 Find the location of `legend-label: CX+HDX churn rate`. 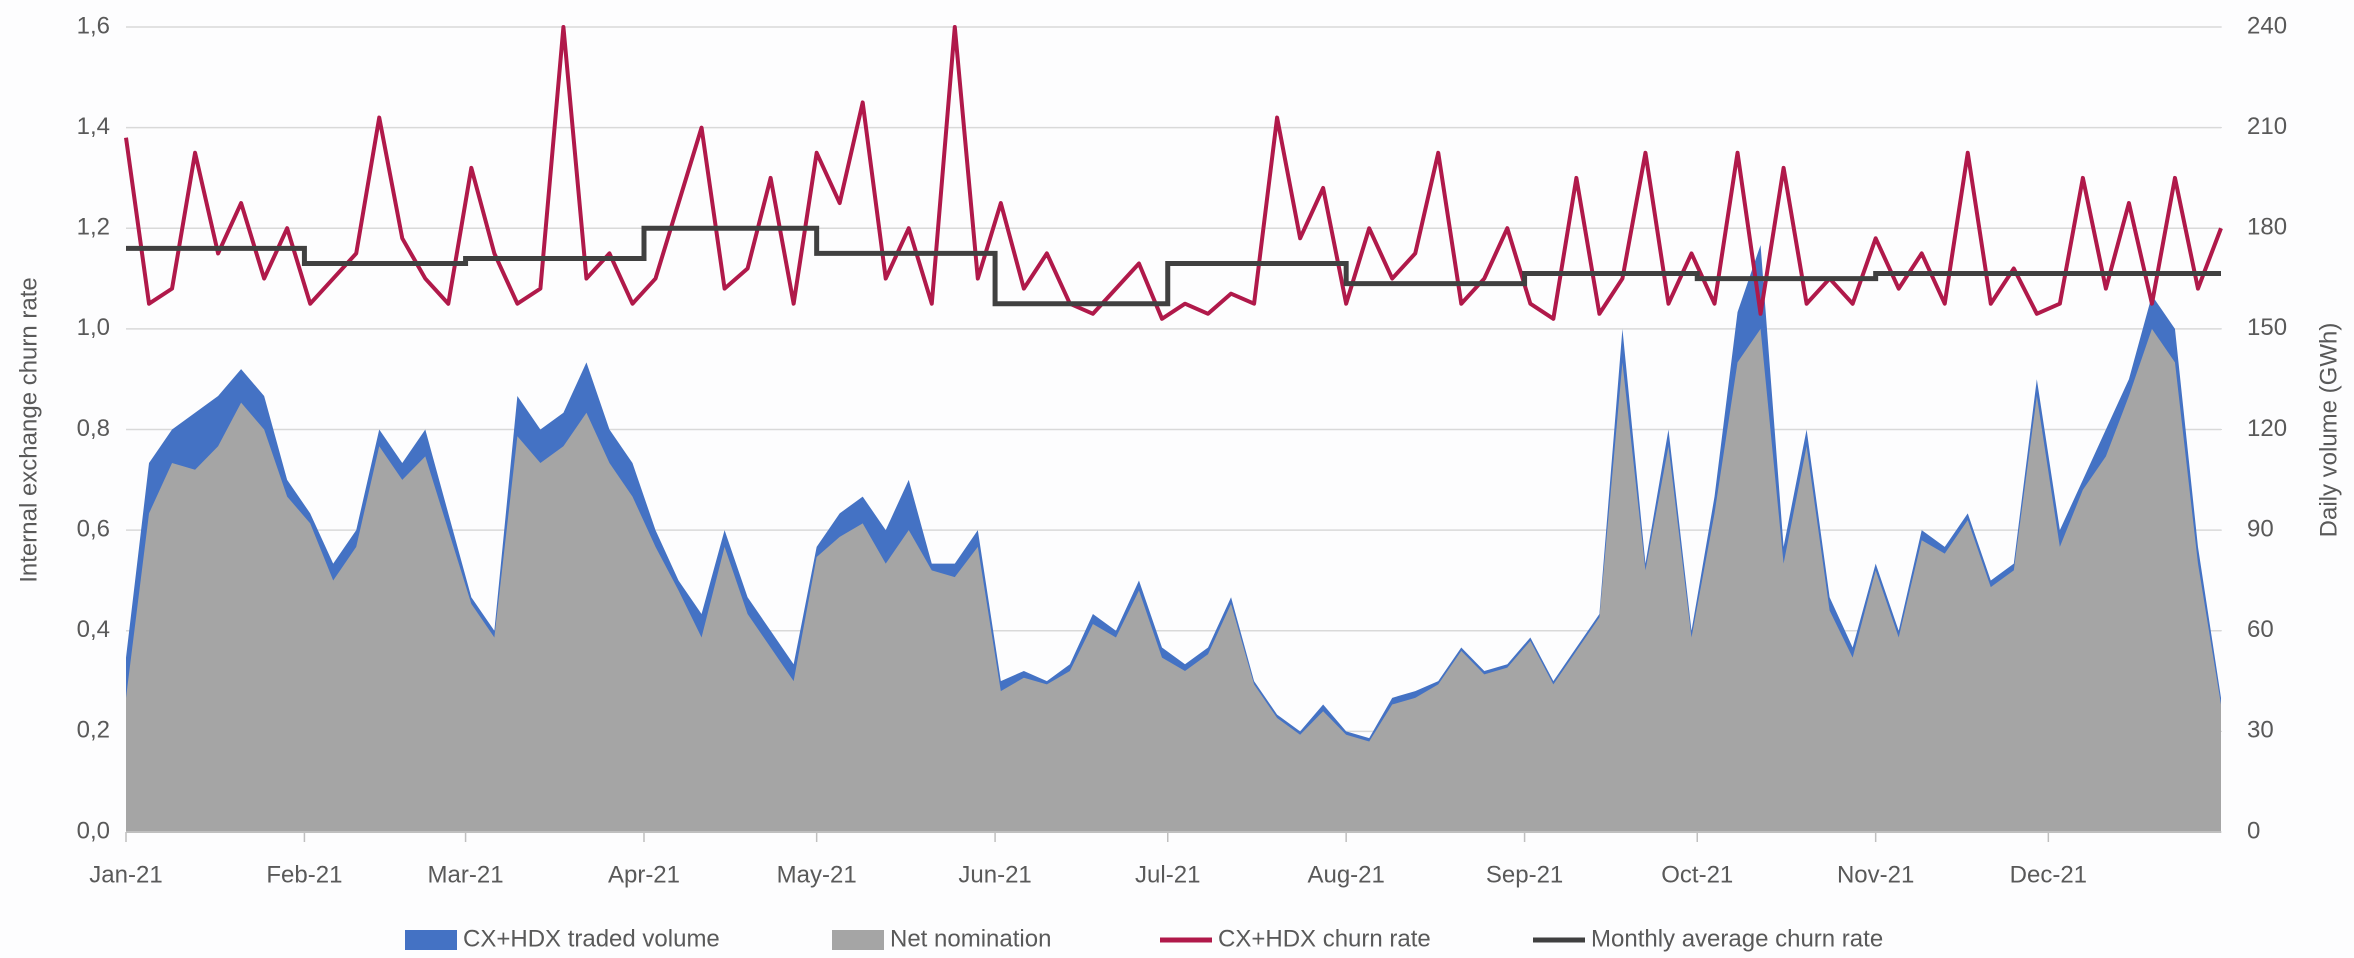

legend-label: CX+HDX churn rate is located at coordinates (1324, 938).